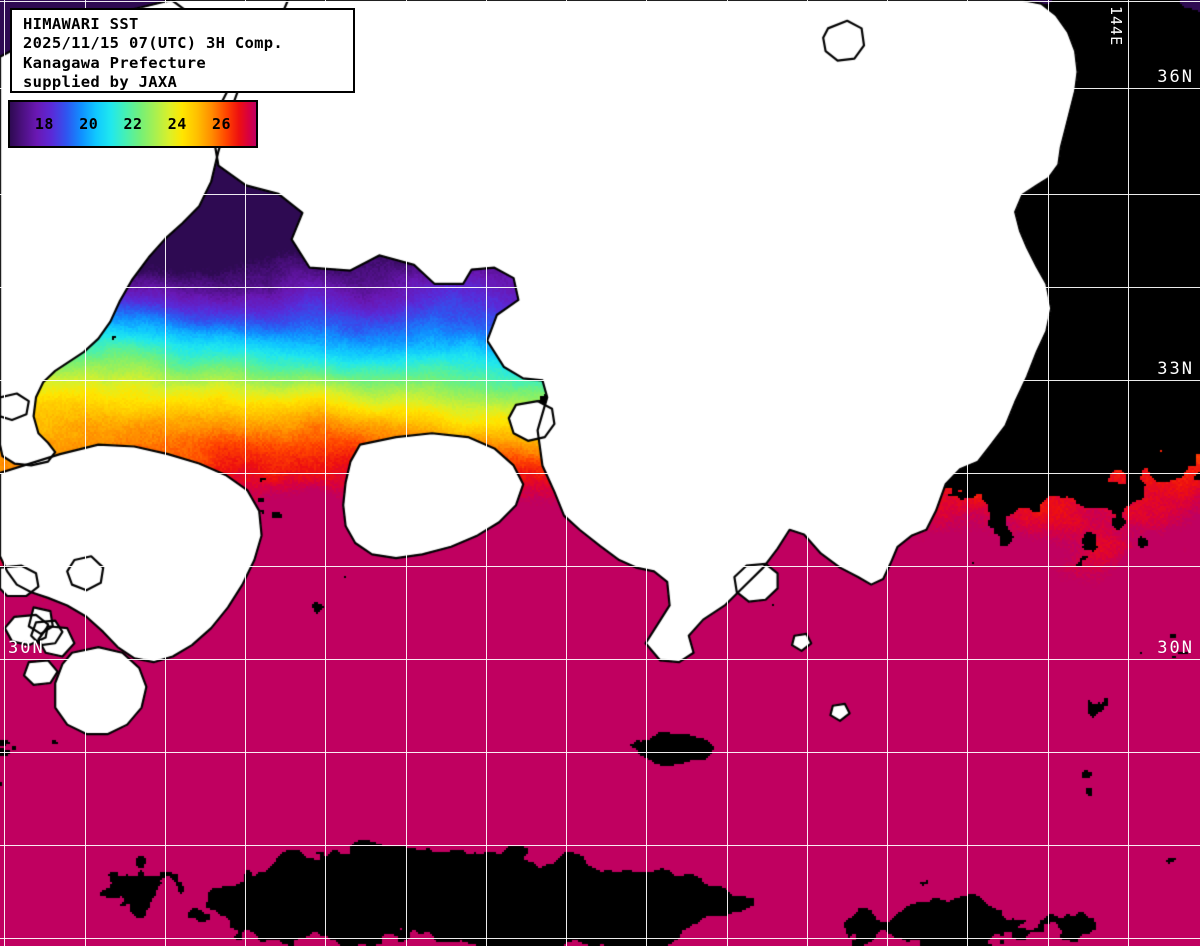 This screenshot has width=1200, height=946. I want to click on colorbar-tick-22: 22, so click(133, 124).